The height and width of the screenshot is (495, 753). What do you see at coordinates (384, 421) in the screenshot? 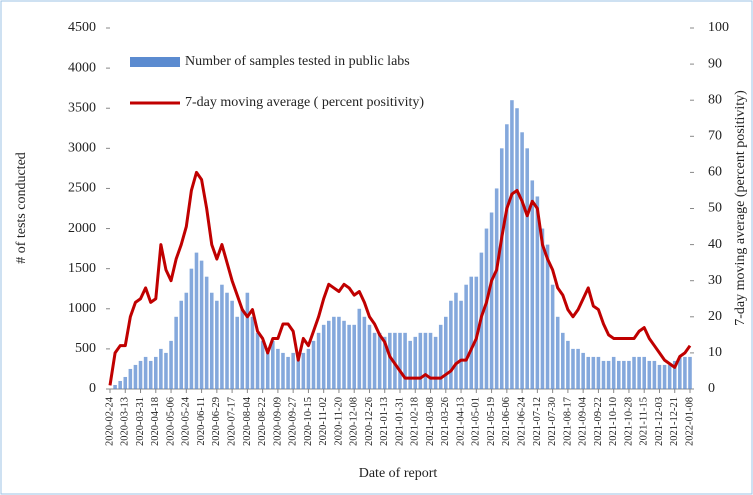
I see `x-tick-label: 2021-01-13` at bounding box center [384, 421].